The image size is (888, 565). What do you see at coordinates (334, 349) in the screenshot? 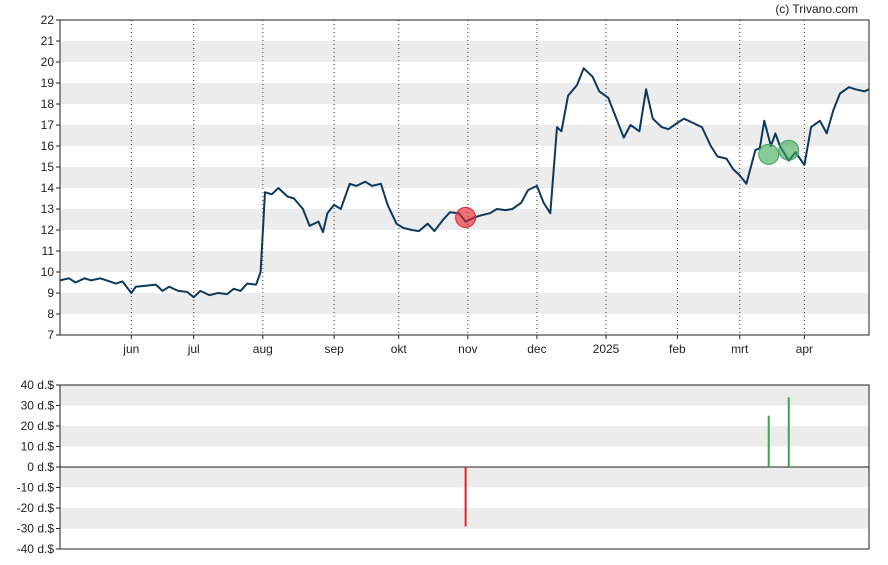
I see `x-tick-label: sep` at bounding box center [334, 349].